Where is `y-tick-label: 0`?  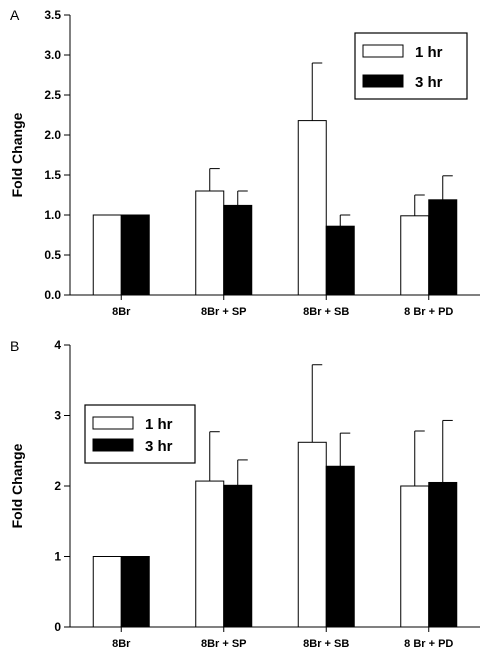 y-tick-label: 0 is located at coordinates (57, 627).